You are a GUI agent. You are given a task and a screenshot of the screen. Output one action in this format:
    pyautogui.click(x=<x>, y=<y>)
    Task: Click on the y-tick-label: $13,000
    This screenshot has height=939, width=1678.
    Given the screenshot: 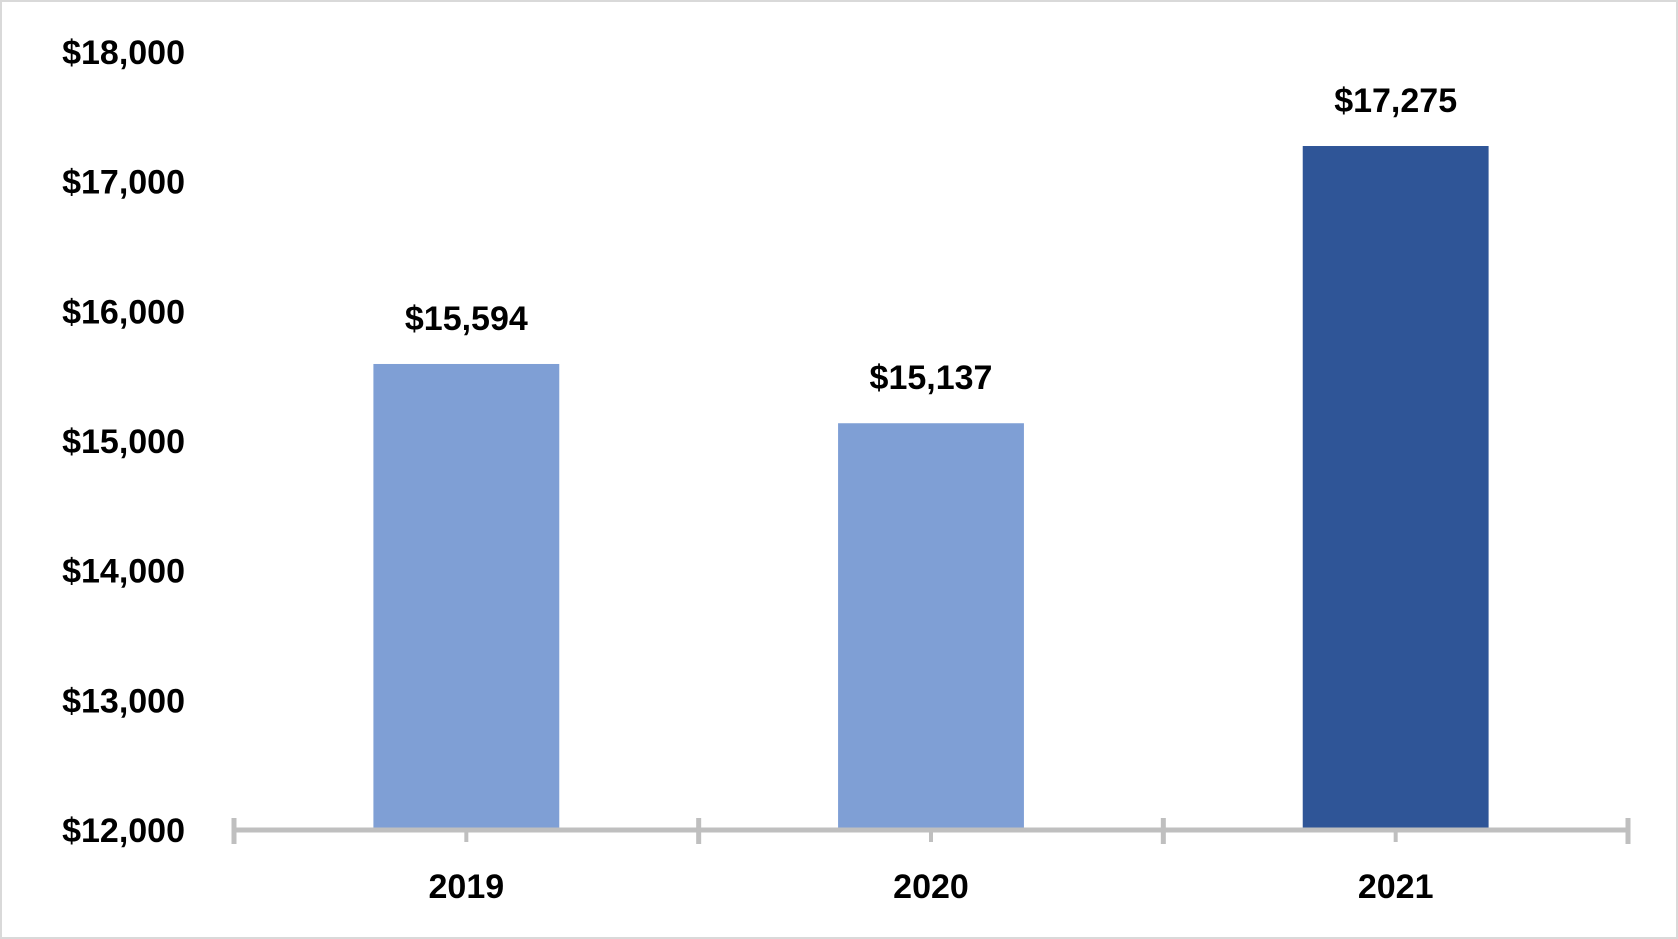 What is the action you would take?
    pyautogui.click(x=123, y=701)
    